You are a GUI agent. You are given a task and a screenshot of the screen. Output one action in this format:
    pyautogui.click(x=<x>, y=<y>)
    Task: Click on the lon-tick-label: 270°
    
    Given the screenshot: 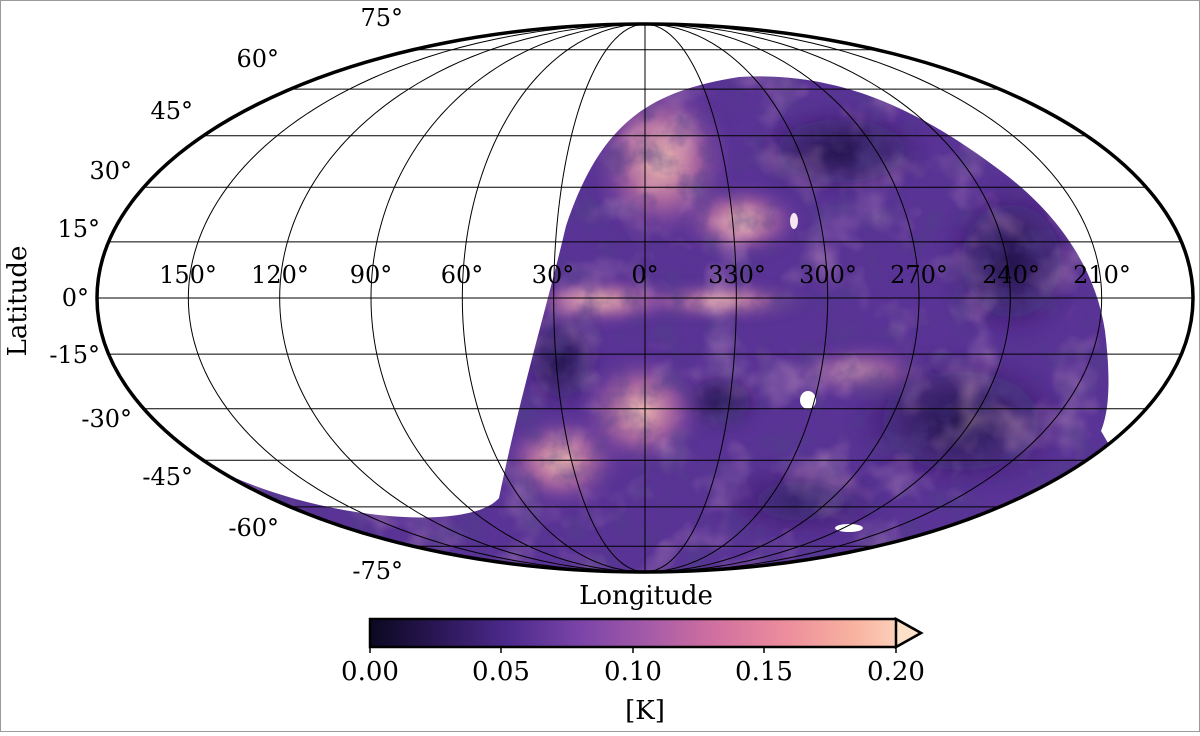 What is the action you would take?
    pyautogui.click(x=919, y=275)
    